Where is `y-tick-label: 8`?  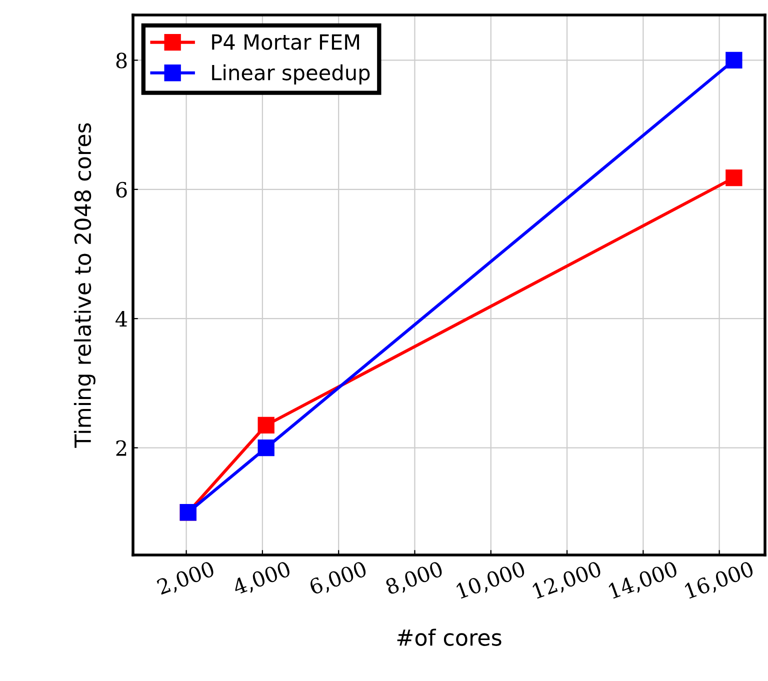 y-tick-label: 8 is located at coordinates (121, 60).